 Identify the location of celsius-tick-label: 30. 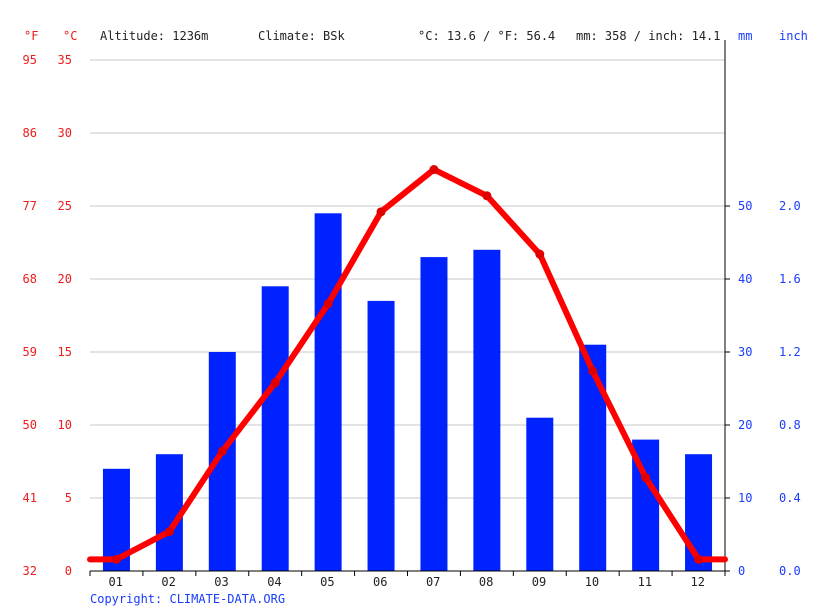
(64, 133).